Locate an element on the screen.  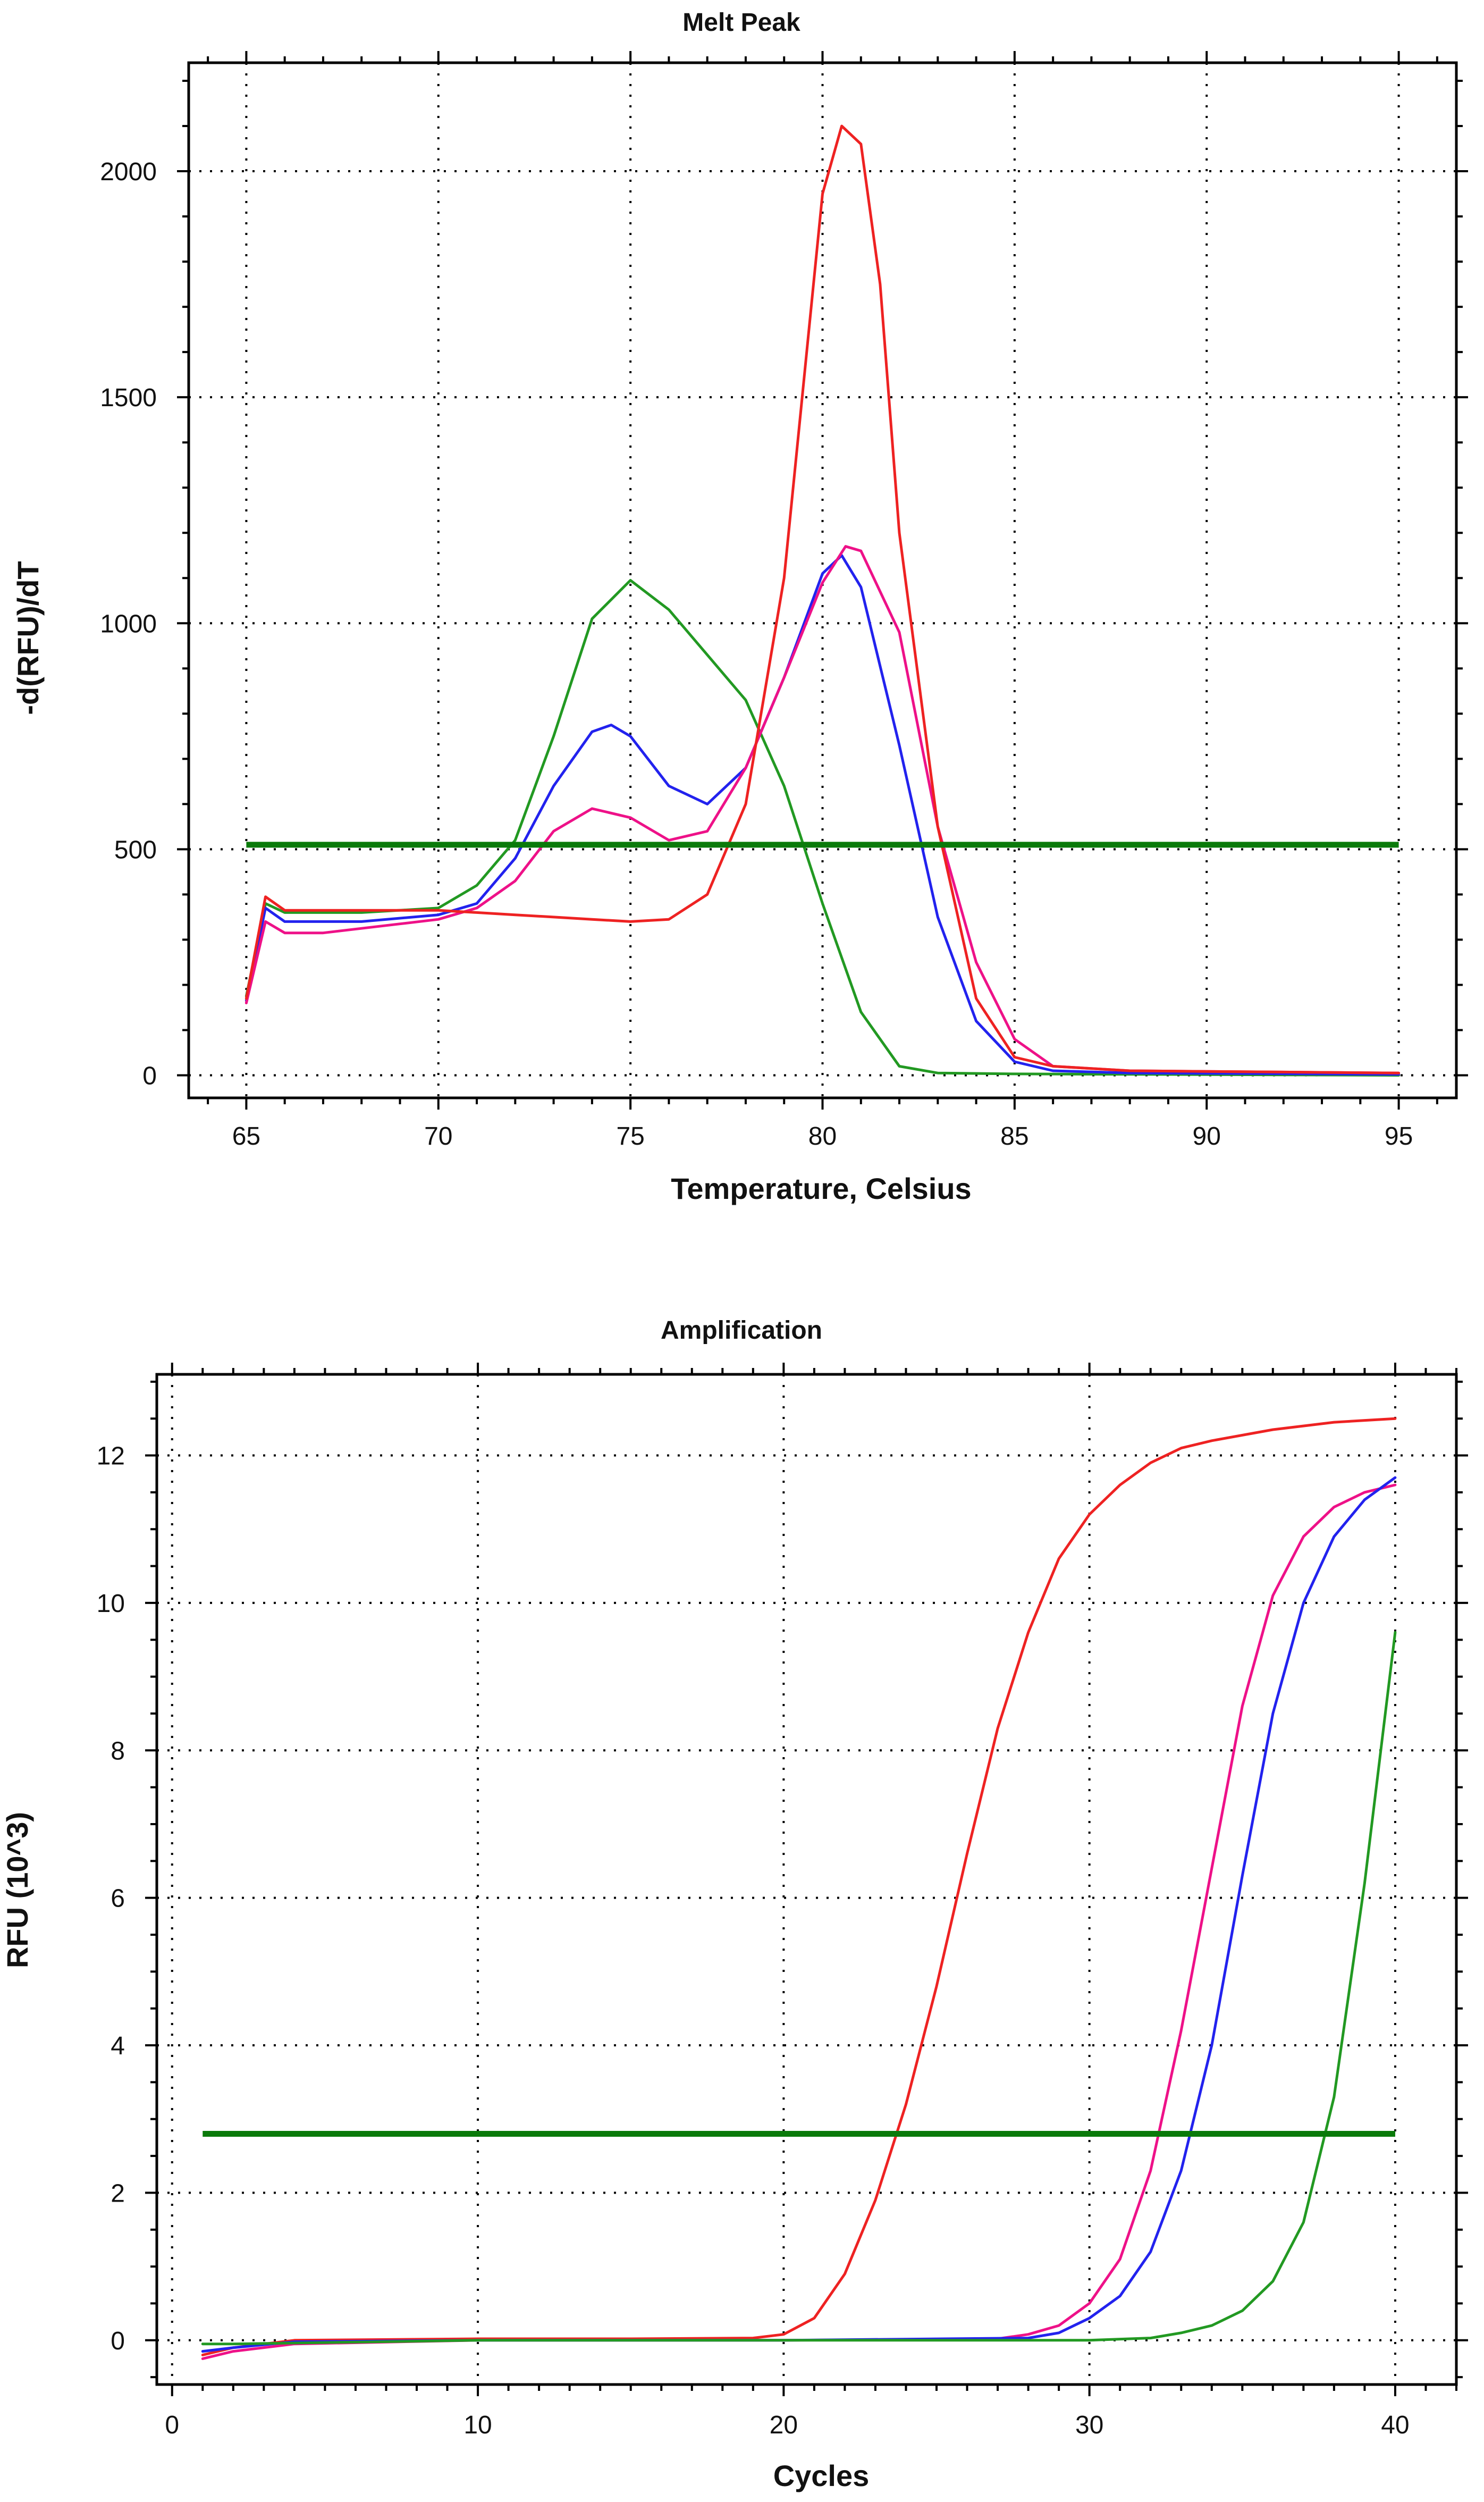
amplification-x-tick-label: 40 is located at coordinates (1395, 2425).